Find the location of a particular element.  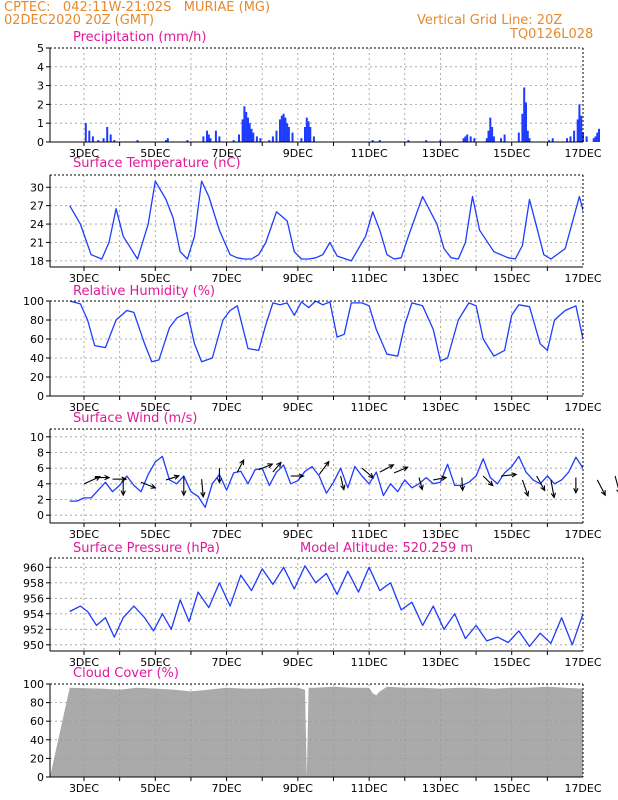

cloud-xtick-label: 9DEC is located at coordinates (298, 788).